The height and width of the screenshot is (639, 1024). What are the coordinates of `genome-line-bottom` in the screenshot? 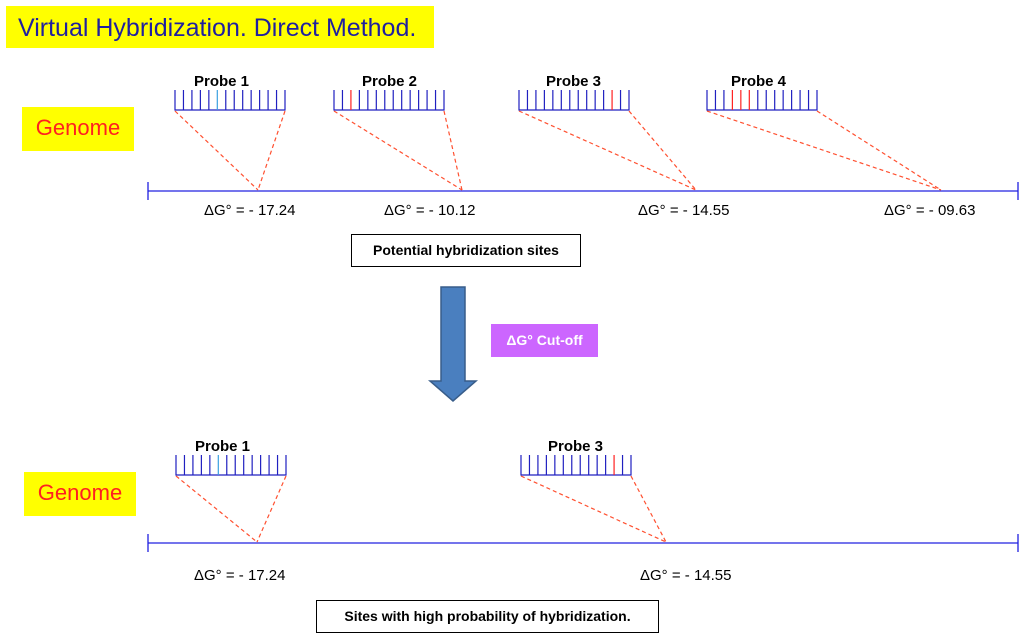 It's located at (583, 543).